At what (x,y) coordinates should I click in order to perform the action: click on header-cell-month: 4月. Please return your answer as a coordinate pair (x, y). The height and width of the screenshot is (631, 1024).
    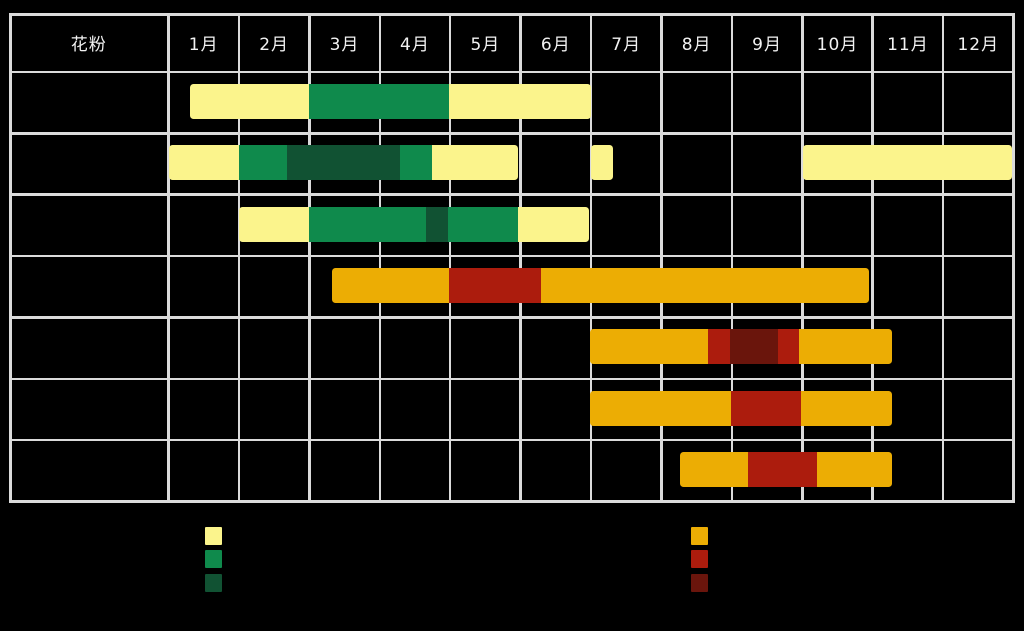
    Looking at the image, I should click on (415, 45).